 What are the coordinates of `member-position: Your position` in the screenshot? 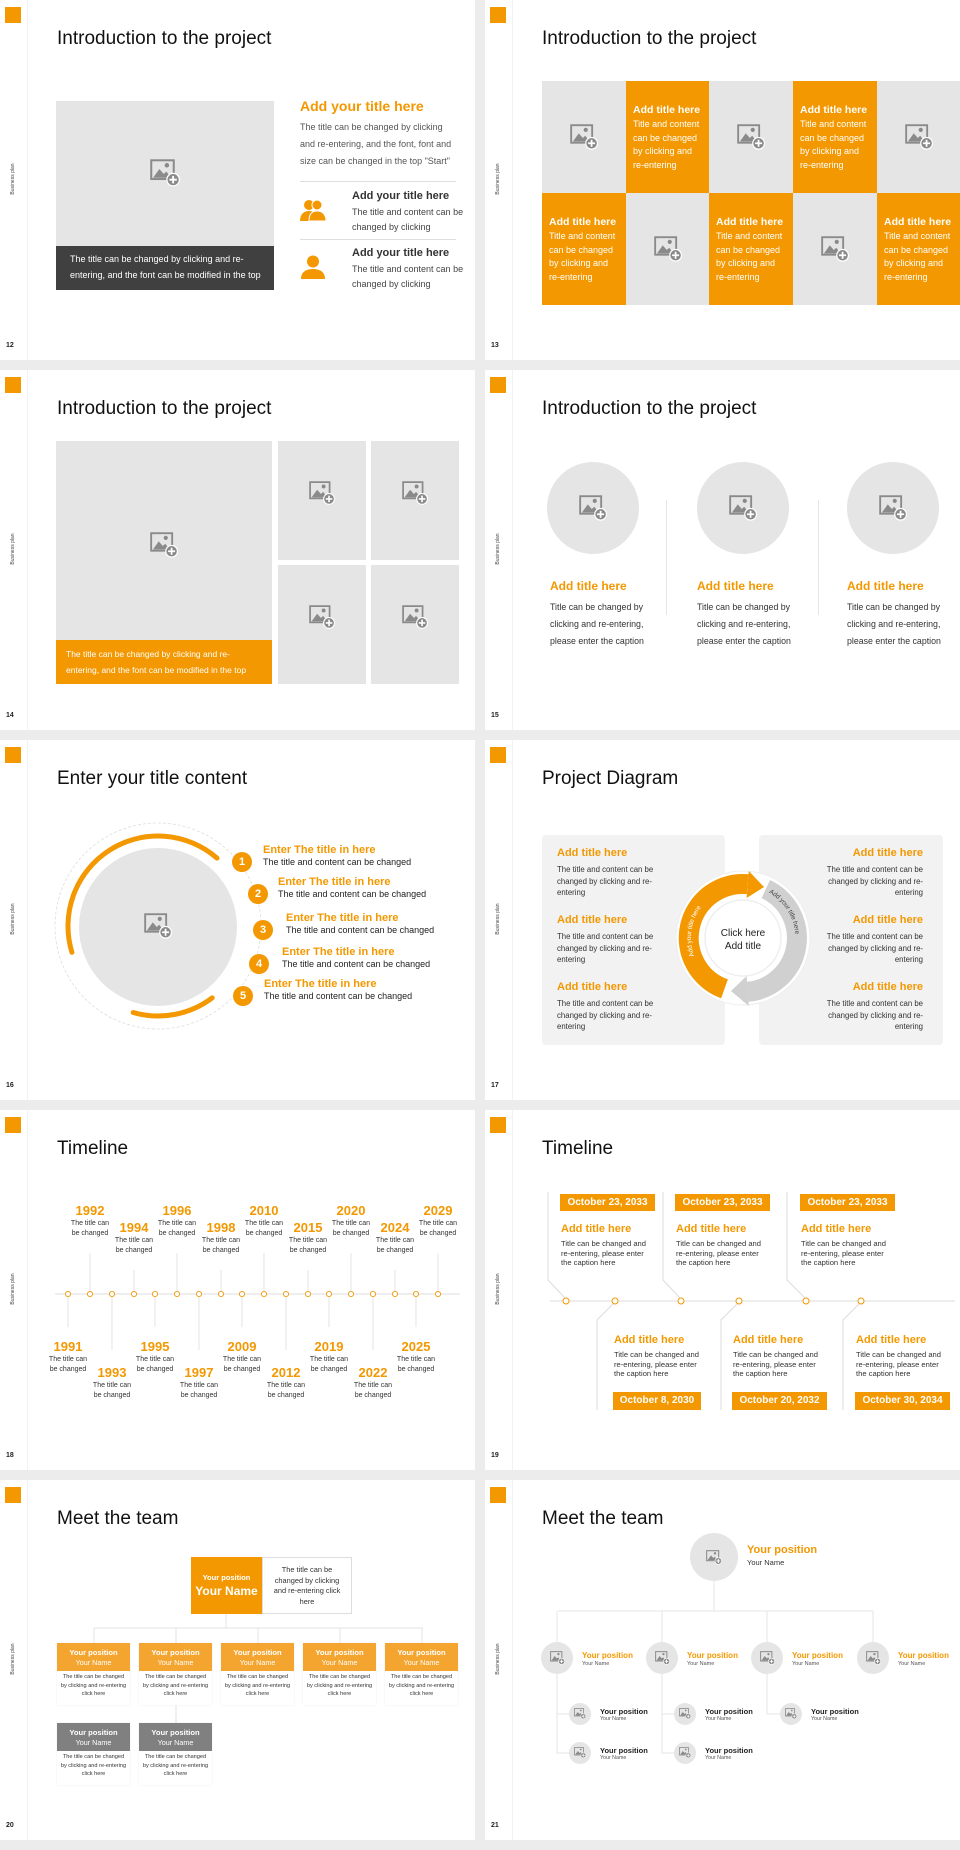 It's located at (175, 1732).